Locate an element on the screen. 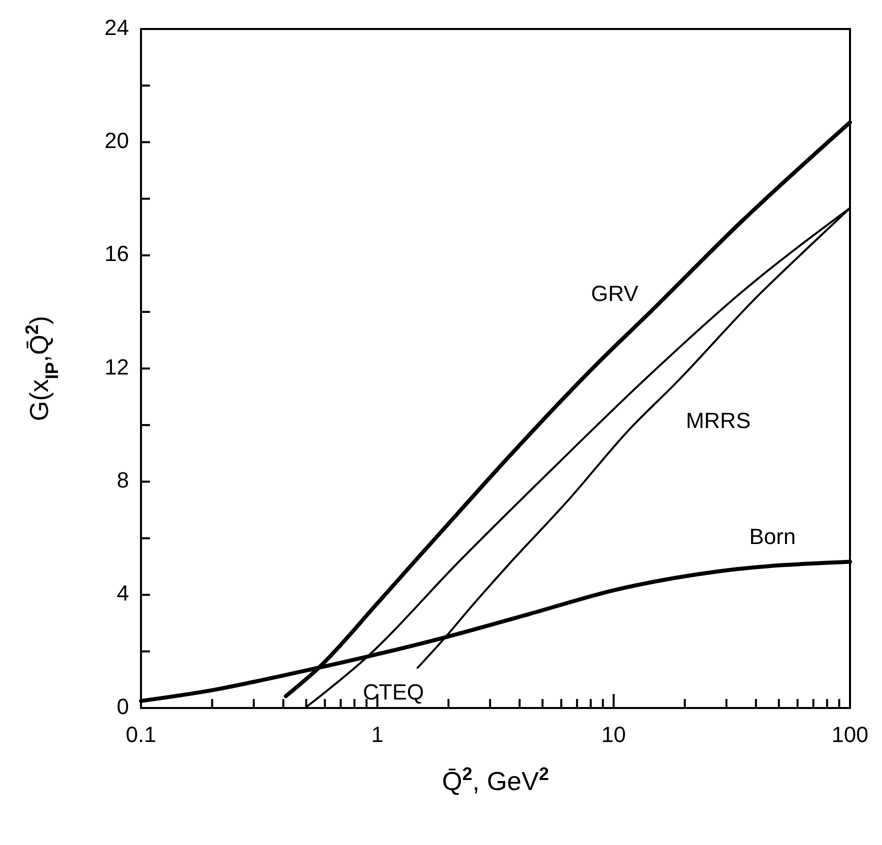 The height and width of the screenshot is (845, 882). y-tick-label: 24 is located at coordinates (116, 27).